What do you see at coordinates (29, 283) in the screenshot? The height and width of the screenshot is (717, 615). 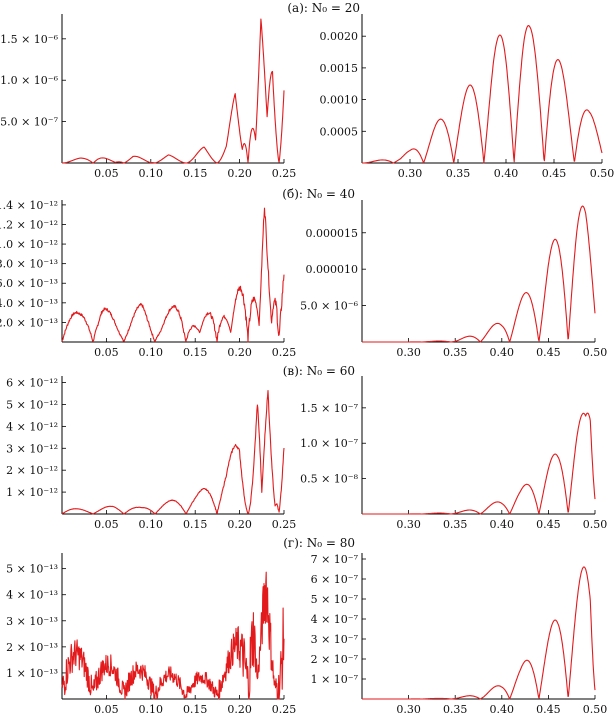 I see `y-tick-label: 6.0 × 10⁻¹³` at bounding box center [29, 283].